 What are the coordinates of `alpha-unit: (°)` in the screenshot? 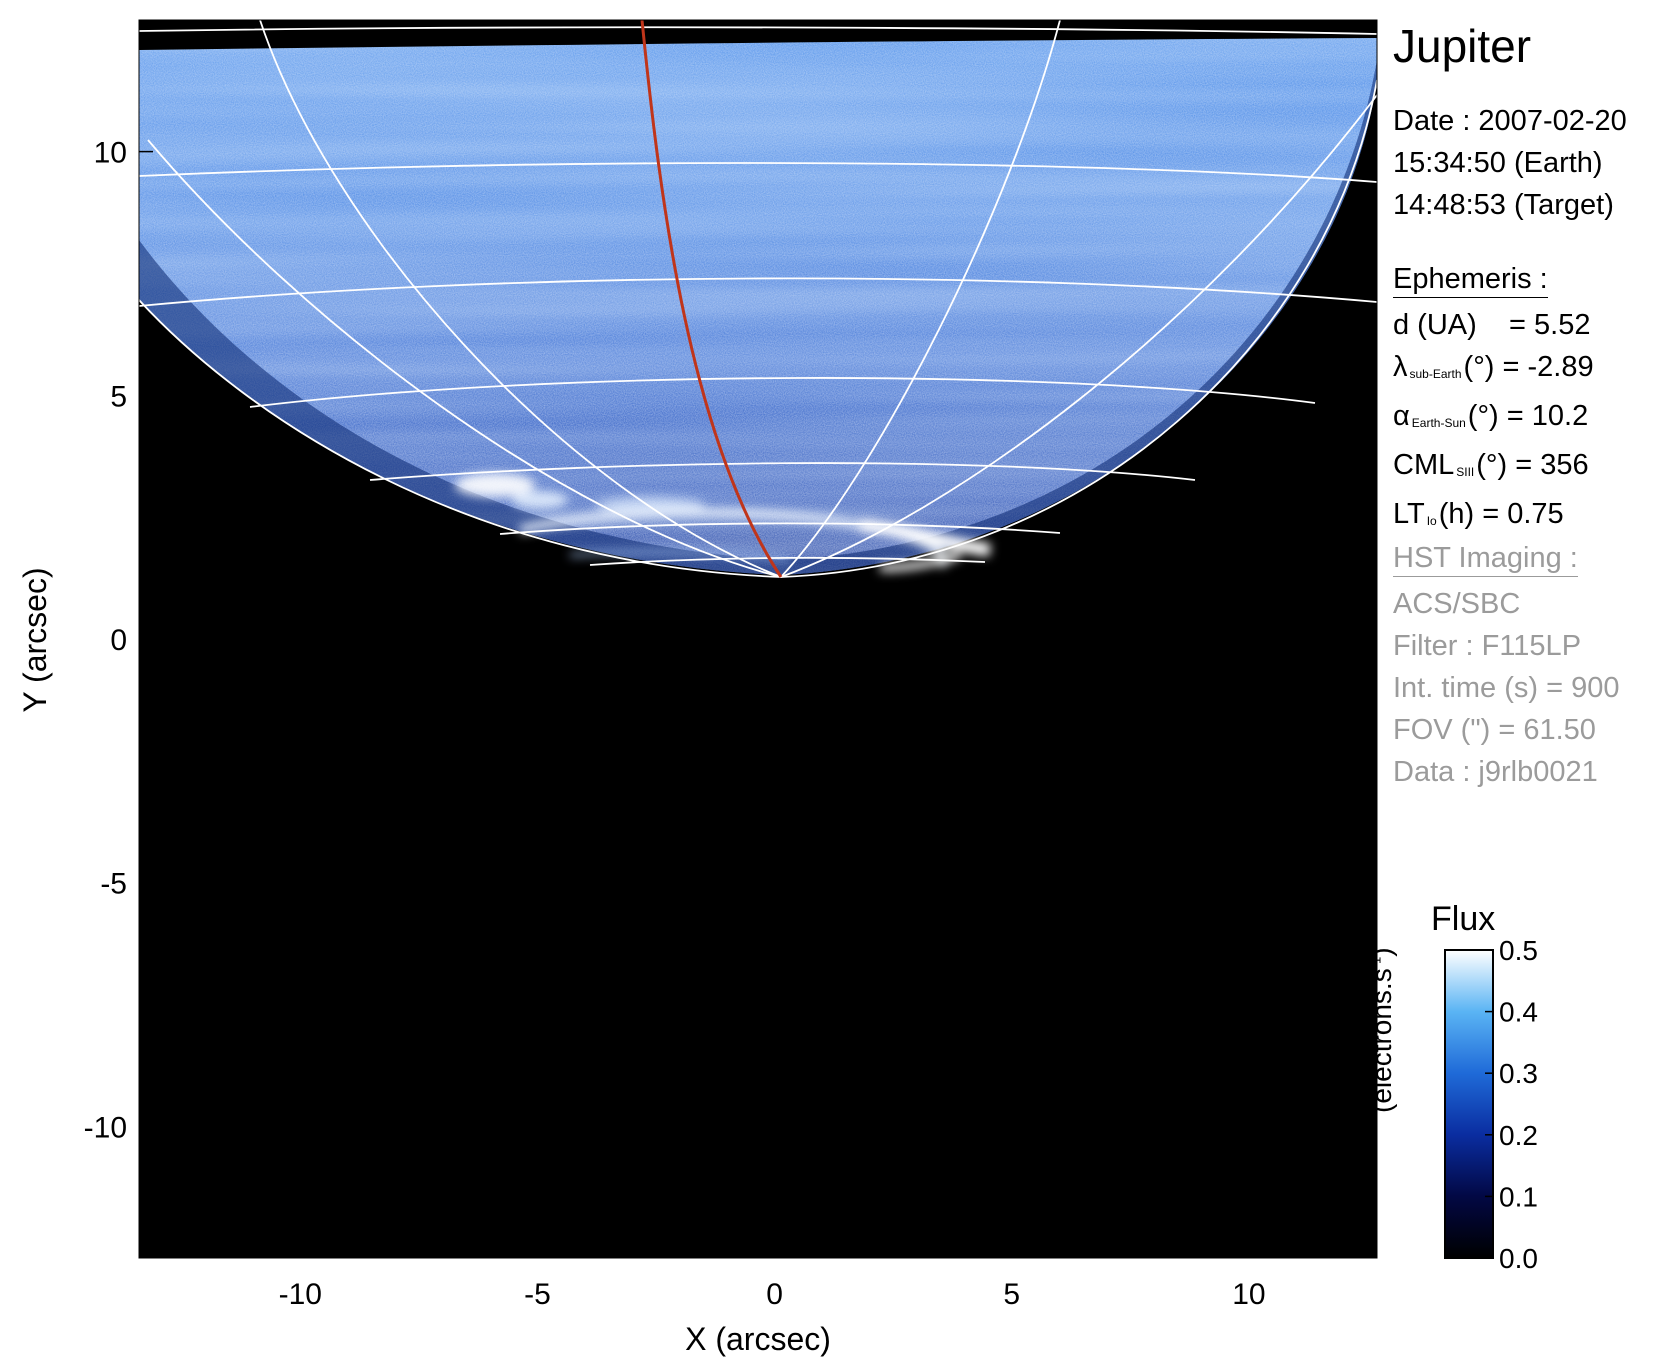 It's located at (1483, 416).